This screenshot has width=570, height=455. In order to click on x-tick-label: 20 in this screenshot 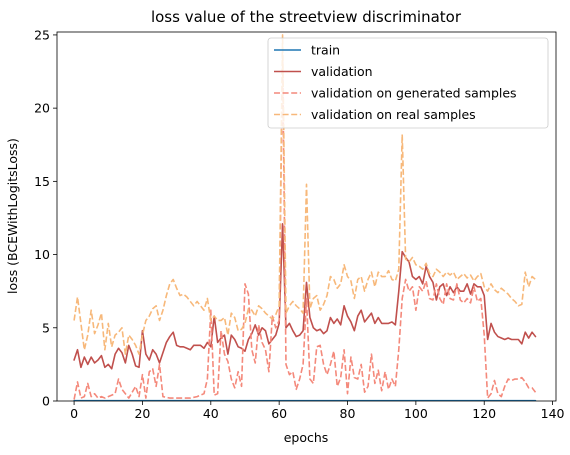, I will do `click(142, 413)`.